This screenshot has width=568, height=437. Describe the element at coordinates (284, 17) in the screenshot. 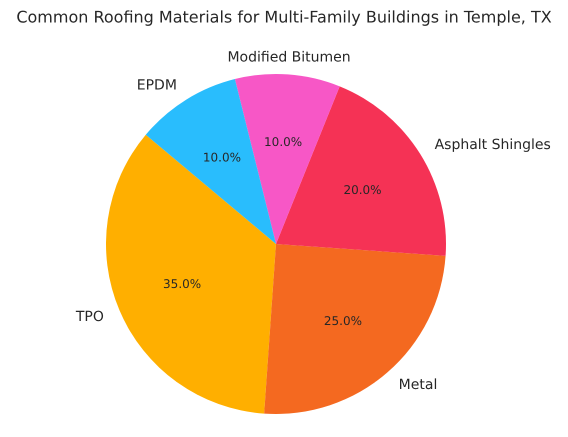

I see `chart-title: Common Roofing Materials for Multi-Family Buildings in Temple, TX` at that location.